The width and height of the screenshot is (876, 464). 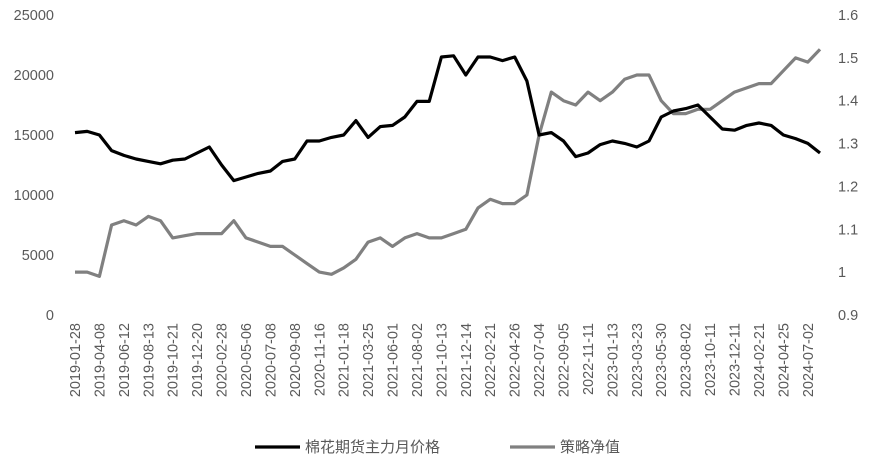 What do you see at coordinates (34, 16) in the screenshot?
I see `y-tick-label: 25000` at bounding box center [34, 16].